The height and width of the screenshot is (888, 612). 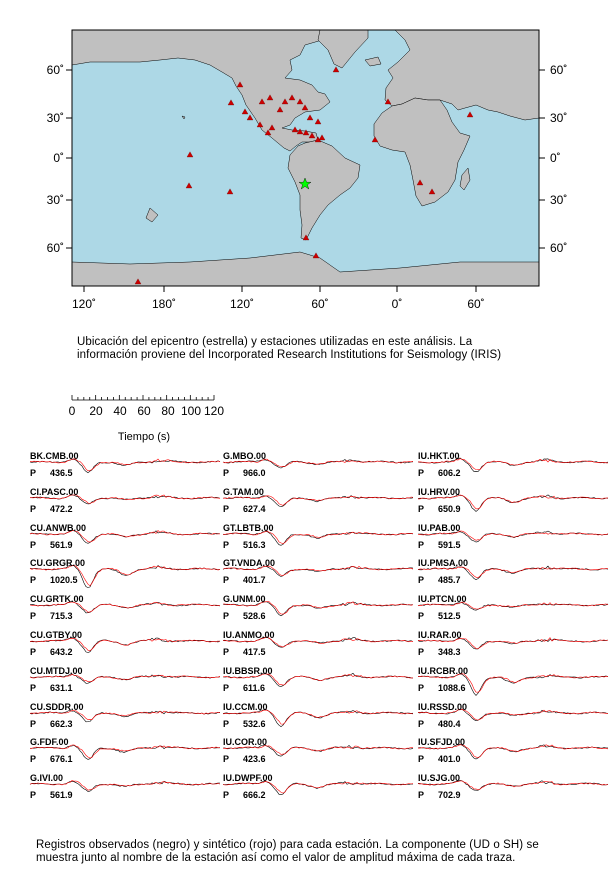 I want to click on amplitude-value: 591.5, so click(x=449, y=544).